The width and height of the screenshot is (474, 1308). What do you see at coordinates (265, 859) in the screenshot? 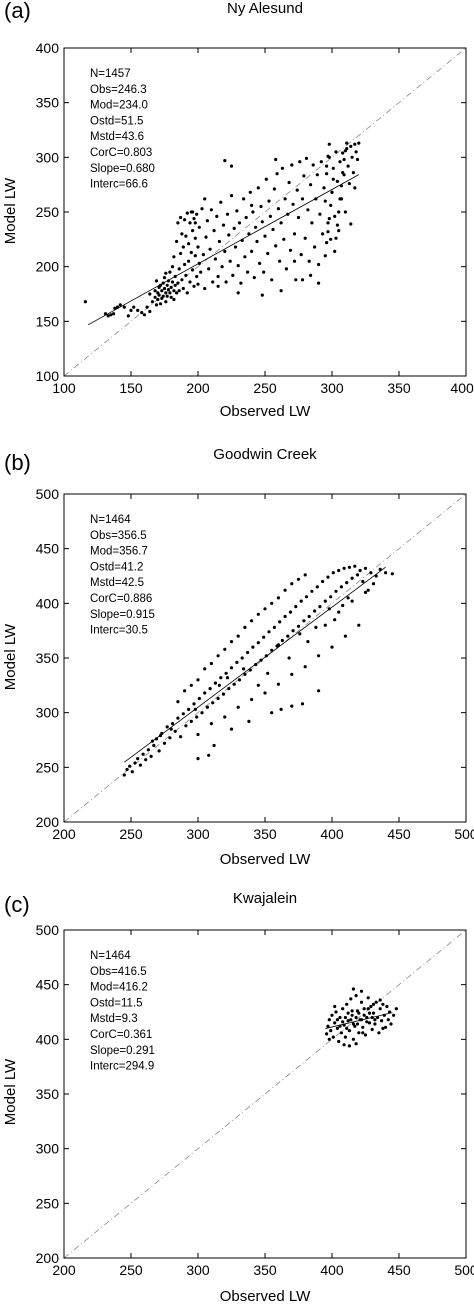
I see `panel-b-xlabel: Observed LW` at bounding box center [265, 859].